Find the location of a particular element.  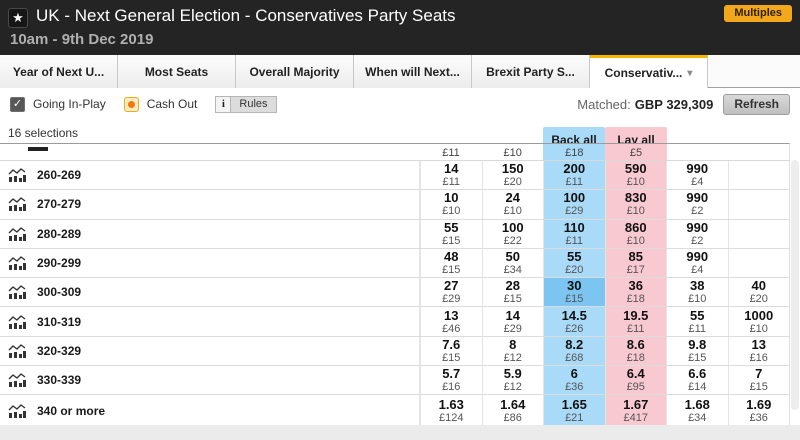

lay-cell: 8.6 £18 is located at coordinates (635, 351).